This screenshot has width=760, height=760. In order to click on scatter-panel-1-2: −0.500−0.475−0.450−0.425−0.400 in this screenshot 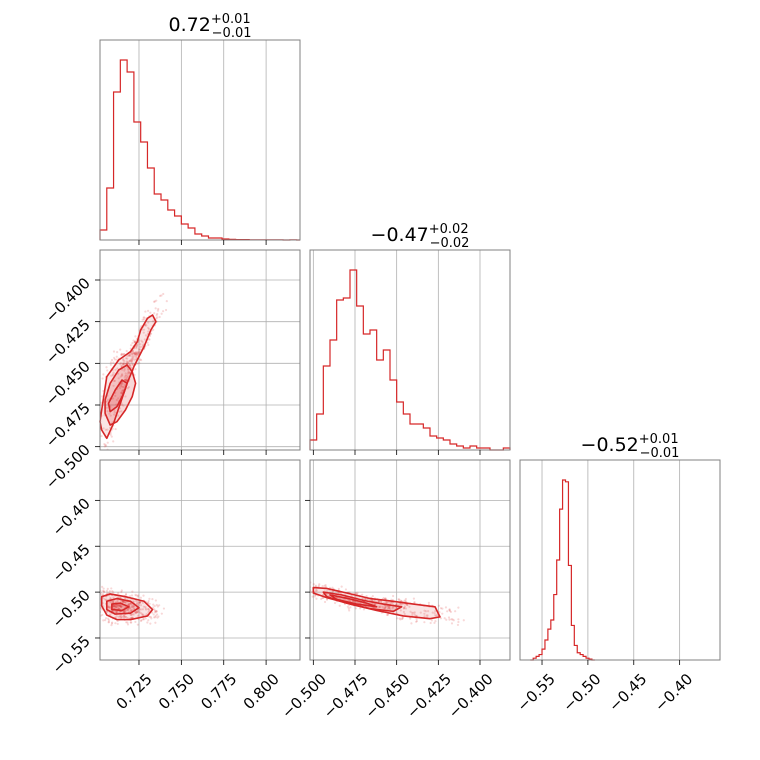, I will do `click(394, 590)`.